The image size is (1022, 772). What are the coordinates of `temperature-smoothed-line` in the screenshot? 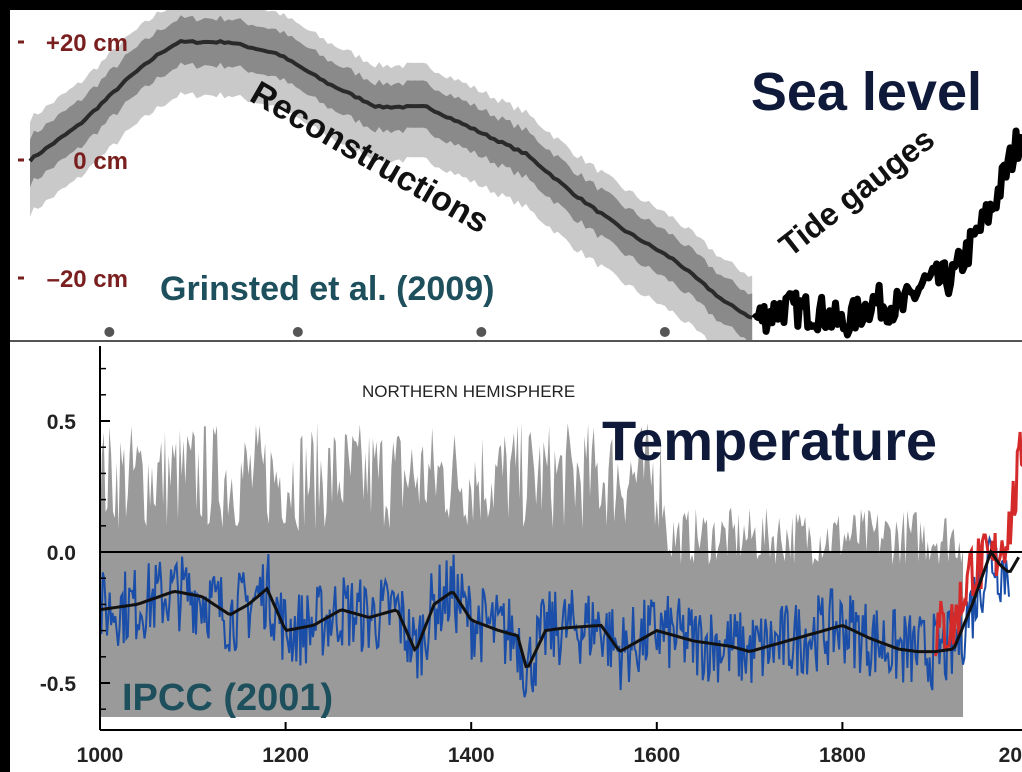 It's located at (559, 608).